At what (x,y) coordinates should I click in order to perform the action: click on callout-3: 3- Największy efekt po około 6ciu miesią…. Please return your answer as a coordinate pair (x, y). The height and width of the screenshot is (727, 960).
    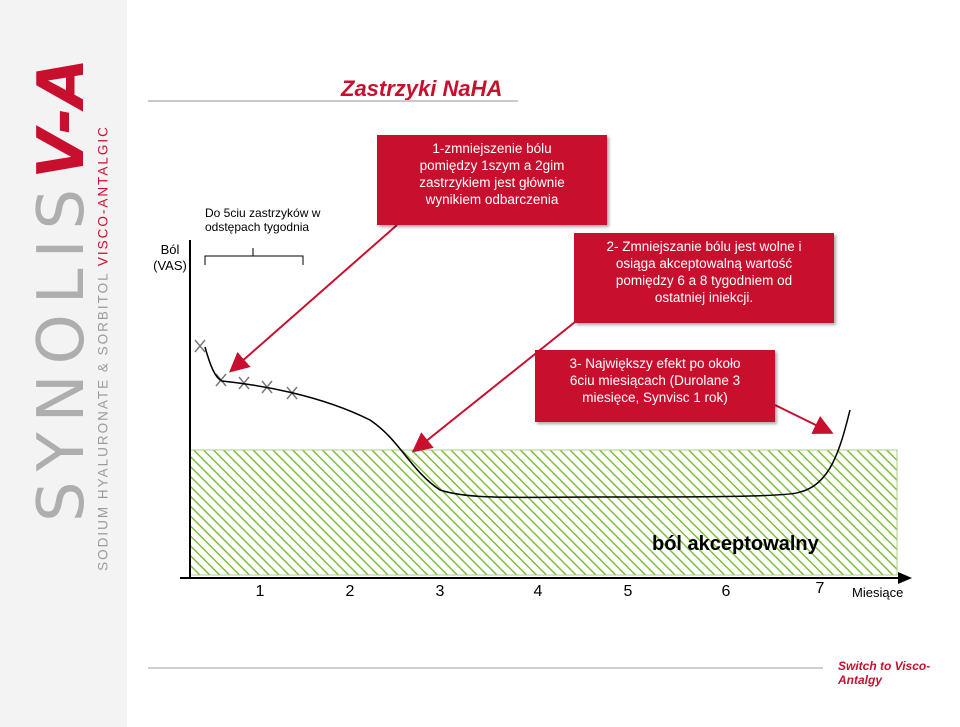
    Looking at the image, I should click on (655, 386).